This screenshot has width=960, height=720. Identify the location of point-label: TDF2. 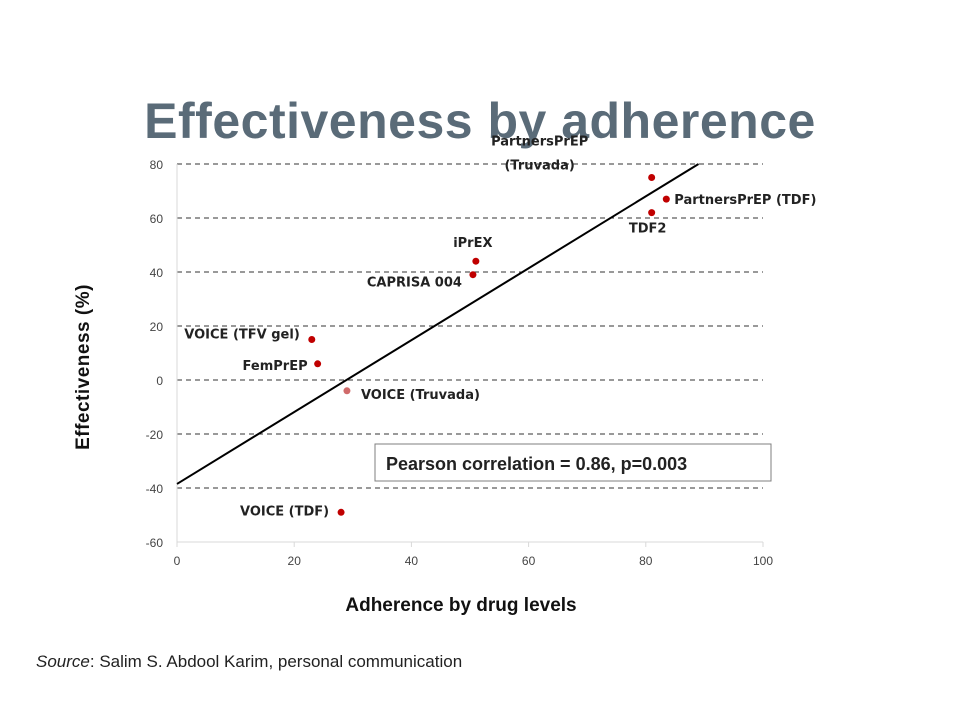
(648, 229).